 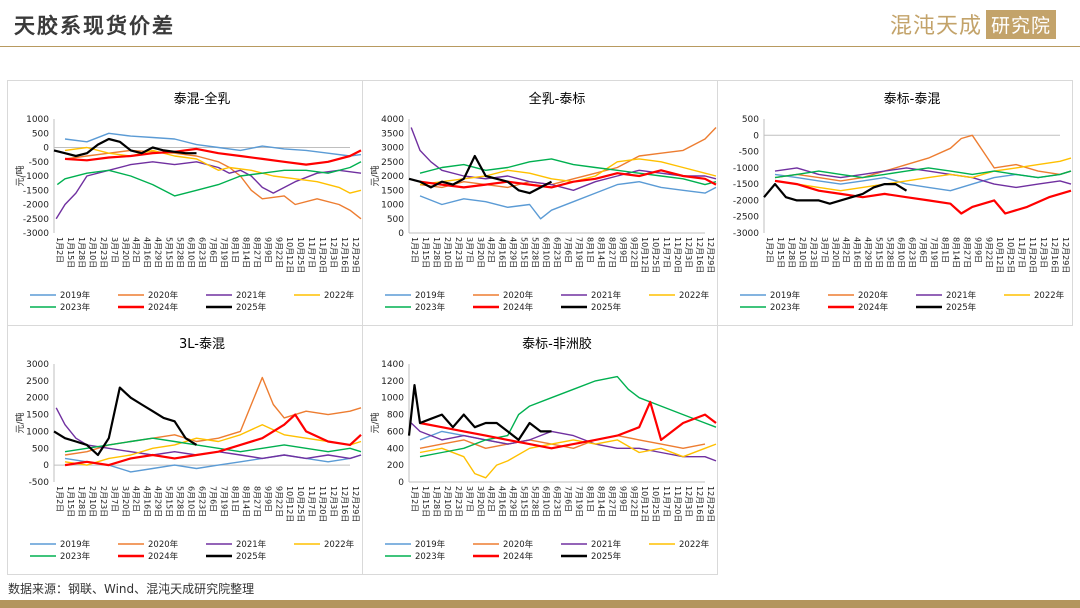 I want to click on chart-title: 泰标-非洲胶, so click(x=557, y=344).